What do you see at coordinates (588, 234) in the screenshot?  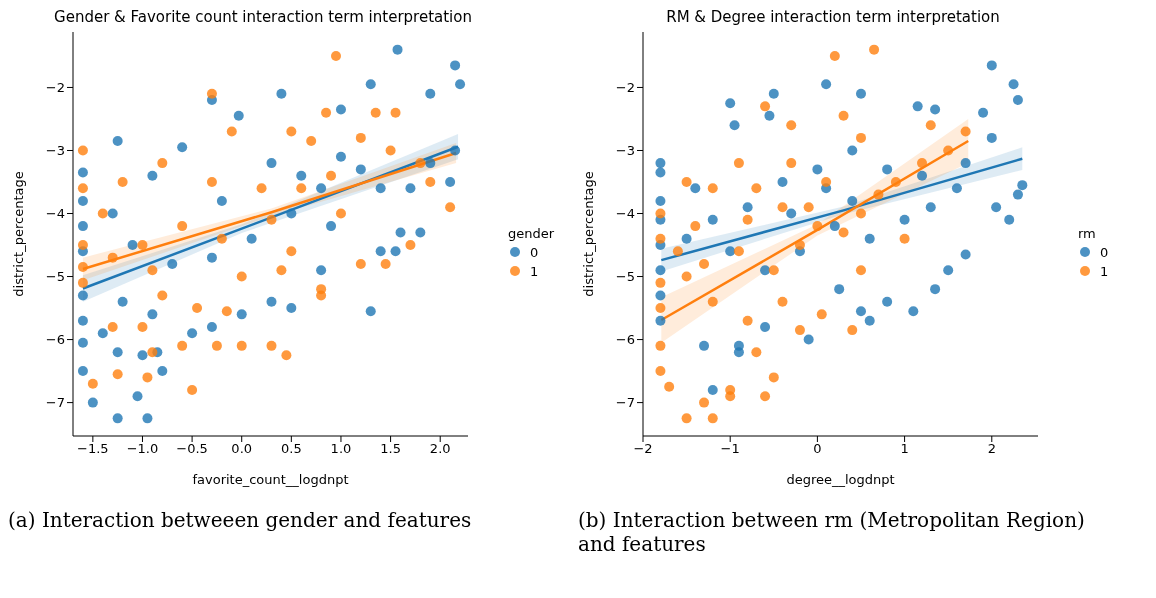 I see `y-axis-title: district_percentage` at bounding box center [588, 234].